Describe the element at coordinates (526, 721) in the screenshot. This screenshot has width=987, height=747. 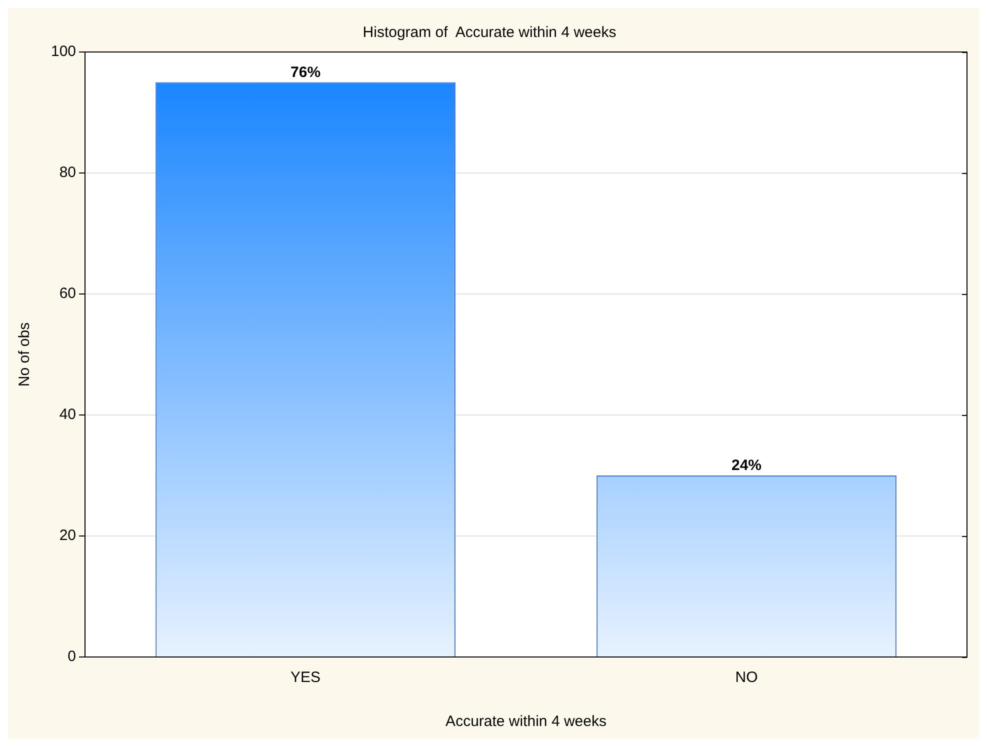
I see `x-axis-title: Accurate within 4 weeks` at that location.